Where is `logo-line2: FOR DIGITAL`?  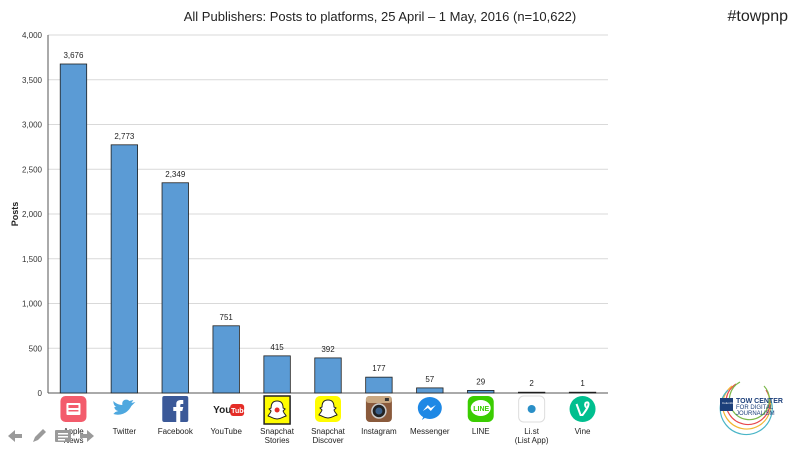 logo-line2: FOR DIGITAL is located at coordinates (755, 408).